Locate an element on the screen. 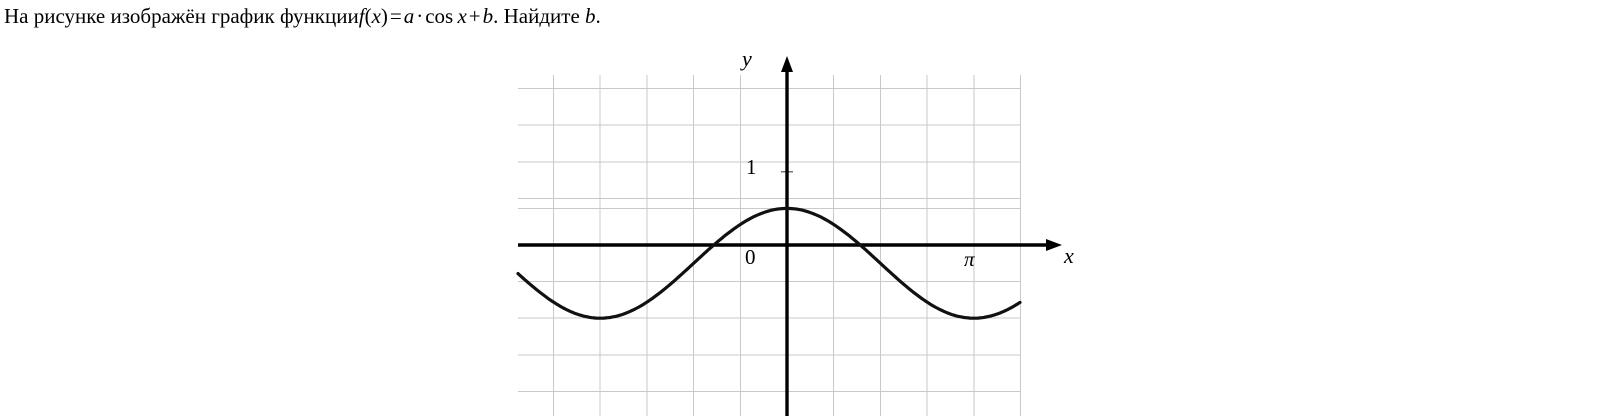 This screenshot has height=416, width=1601. formula-cos-argument: x is located at coordinates (462, 16).